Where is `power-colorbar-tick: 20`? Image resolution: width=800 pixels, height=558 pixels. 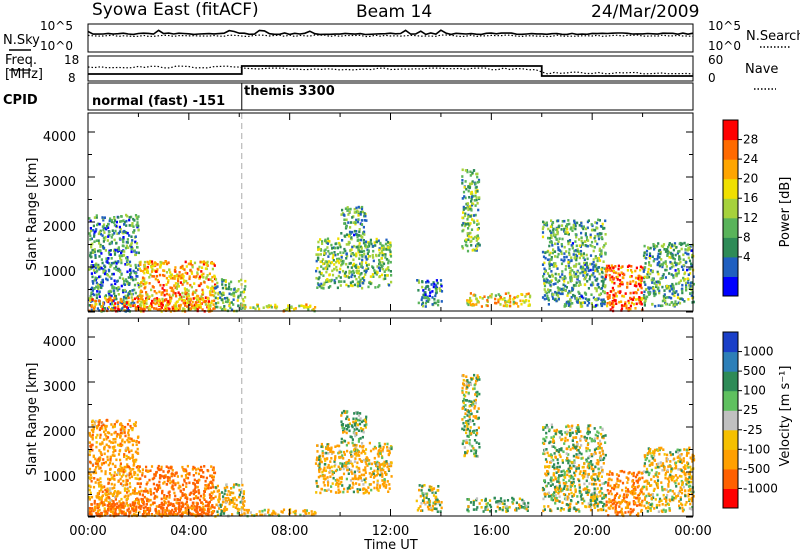 power-colorbar-tick: 20 is located at coordinates (750, 179).